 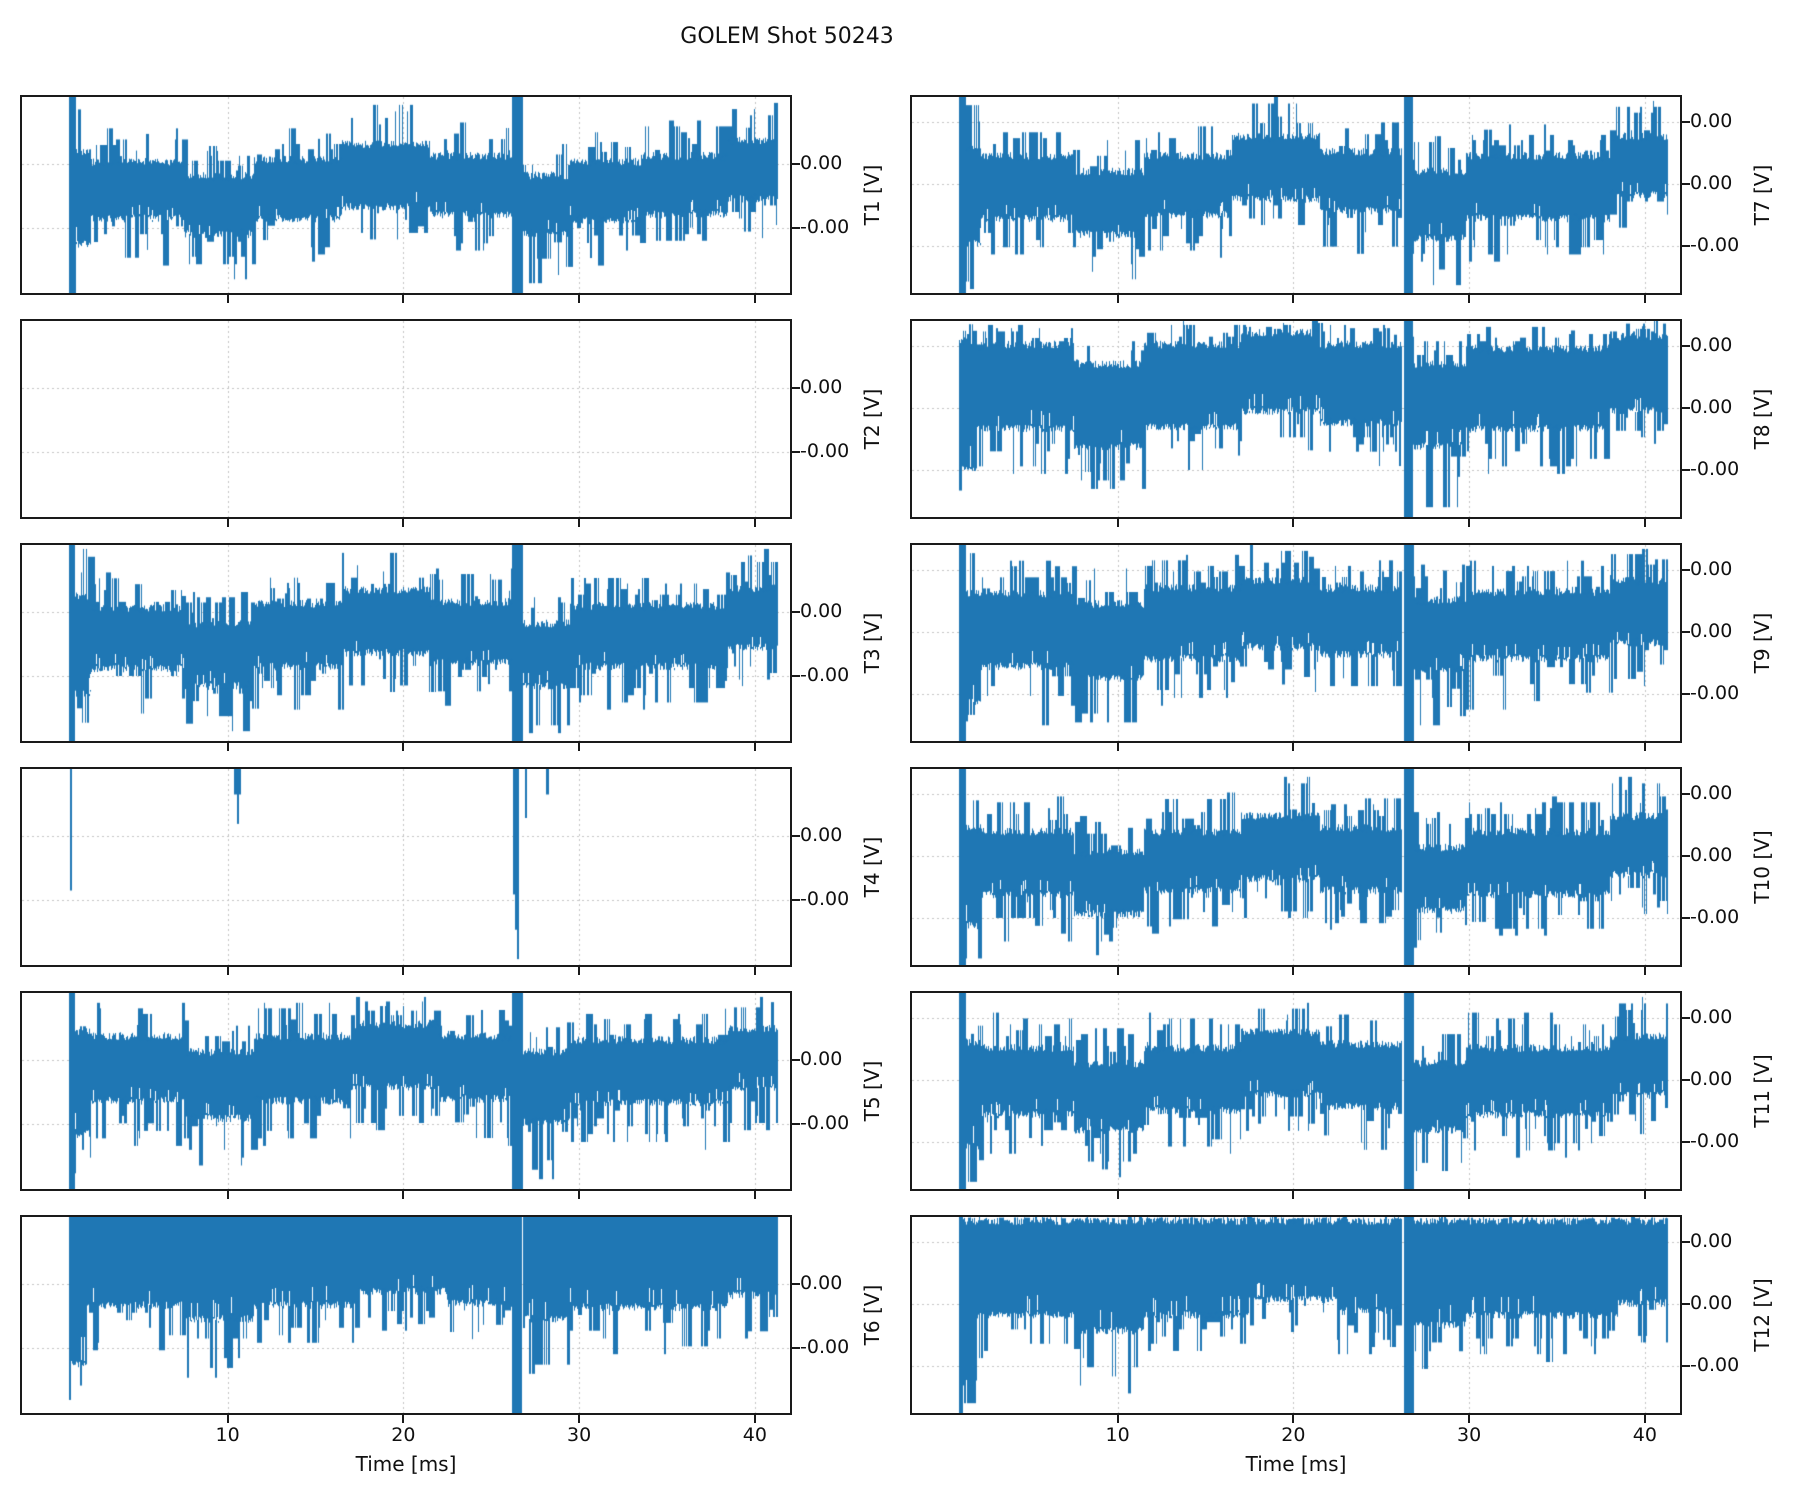 I want to click on x-axis-label-left: Time [ms], so click(x=406, y=1464).